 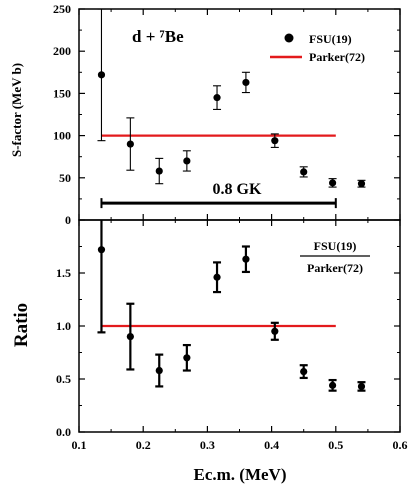 I want to click on bottom-y-tick-label: 0.0, so click(x=63, y=432).